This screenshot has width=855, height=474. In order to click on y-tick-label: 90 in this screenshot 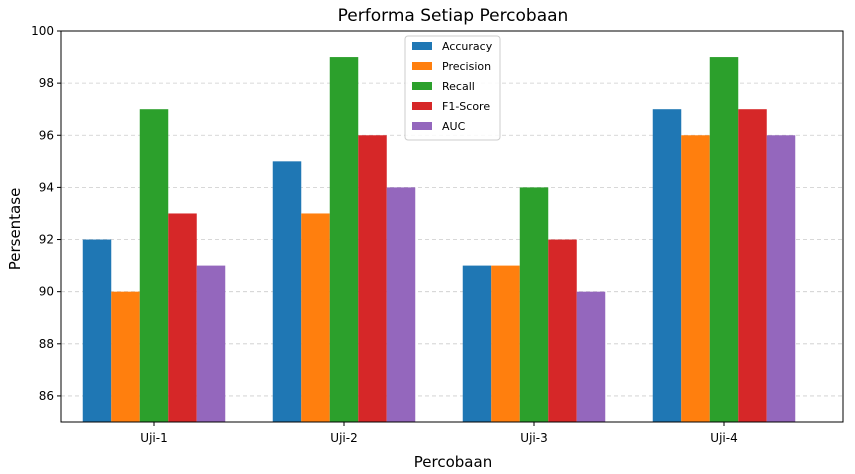, I will do `click(46, 292)`.